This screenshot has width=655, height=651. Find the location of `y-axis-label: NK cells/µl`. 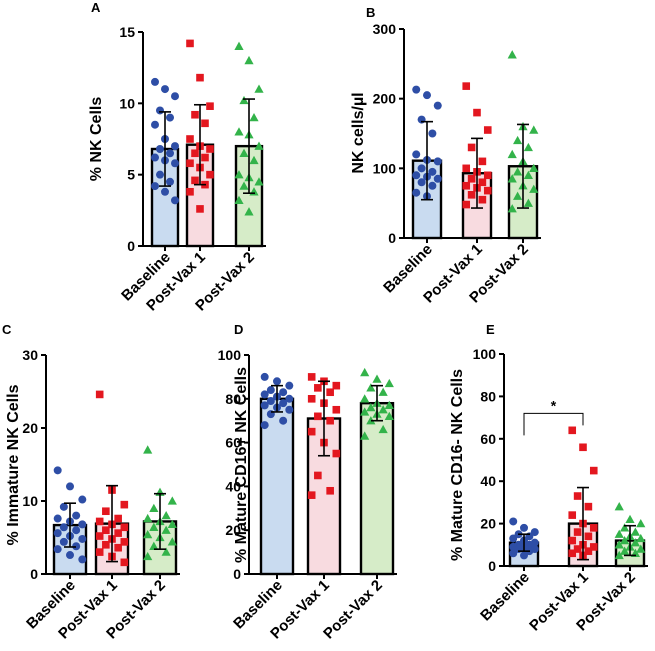

y-axis-label: NK cells/µl is located at coordinates (358, 132).